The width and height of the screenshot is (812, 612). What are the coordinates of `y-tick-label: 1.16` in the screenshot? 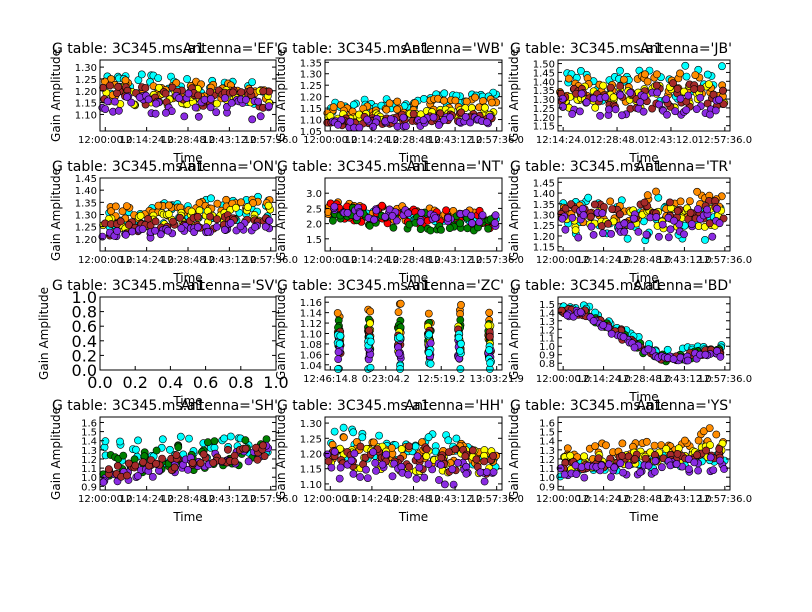 It's located at (311, 303).